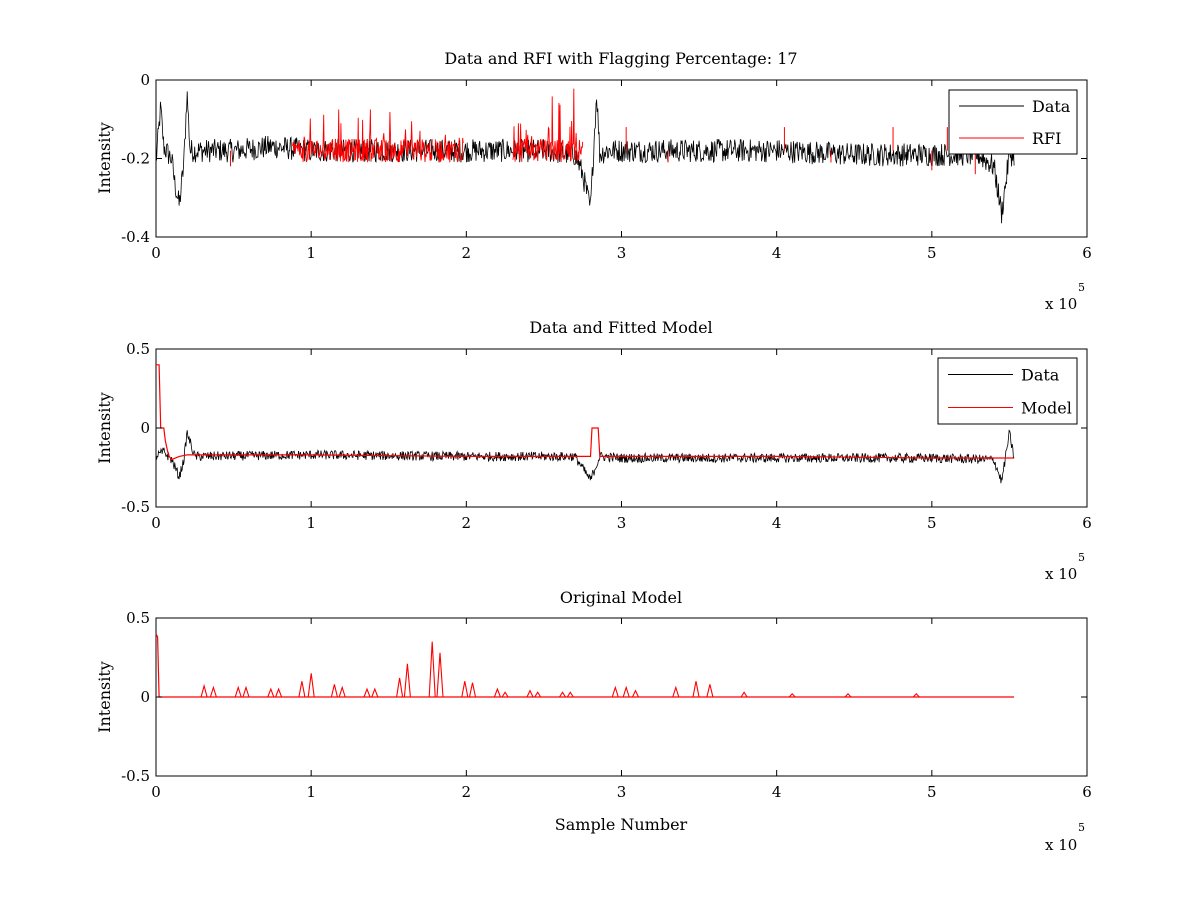  What do you see at coordinates (135, 159) in the screenshot?
I see `y-tick-label: -0.2` at bounding box center [135, 159].